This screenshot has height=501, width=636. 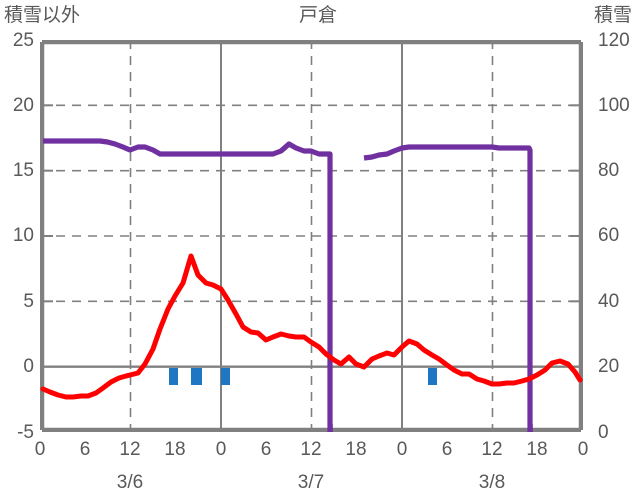 What do you see at coordinates (356, 449) in the screenshot?
I see `x-axis-tick-7: 18` at bounding box center [356, 449].